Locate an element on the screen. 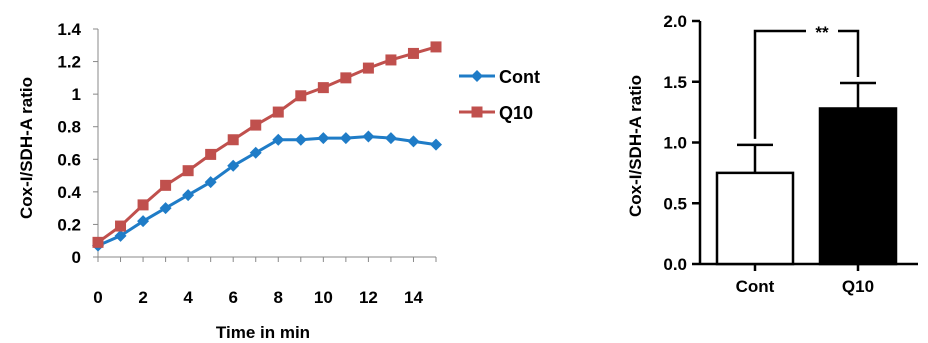 Image resolution: width=928 pixels, height=343 pixels. line-y-tick-label: 1.2 is located at coordinates (69, 62).